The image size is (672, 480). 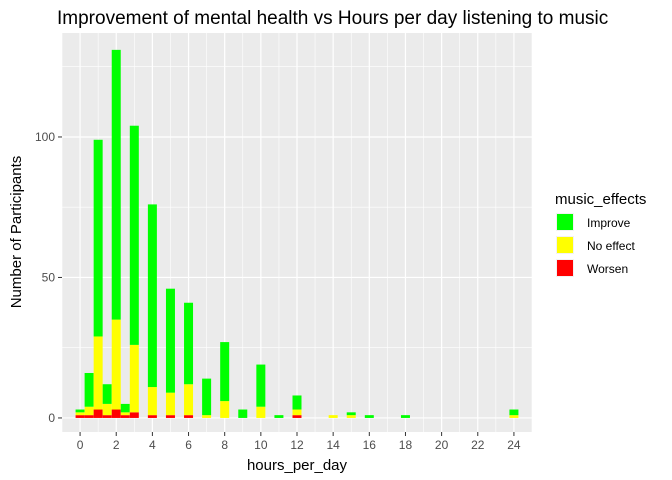 What do you see at coordinates (116, 445) in the screenshot?
I see `x-tick-label: 2` at bounding box center [116, 445].